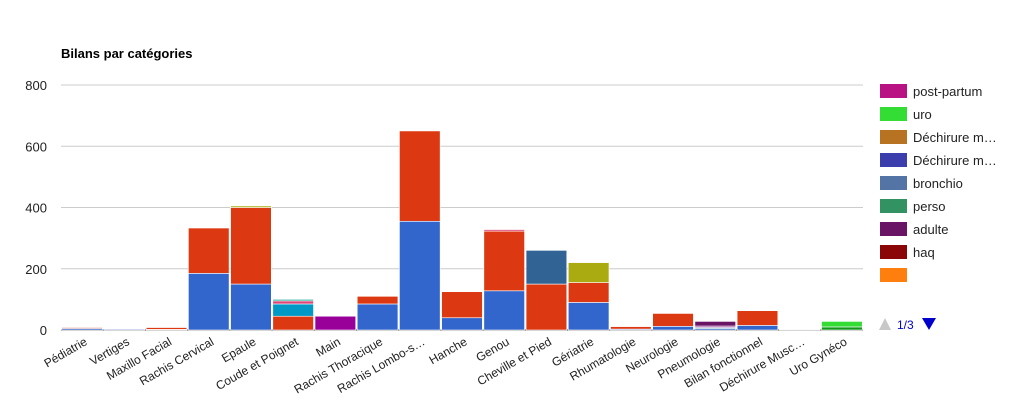  I want to click on chart-title: Bilans par catégories, so click(127, 53).